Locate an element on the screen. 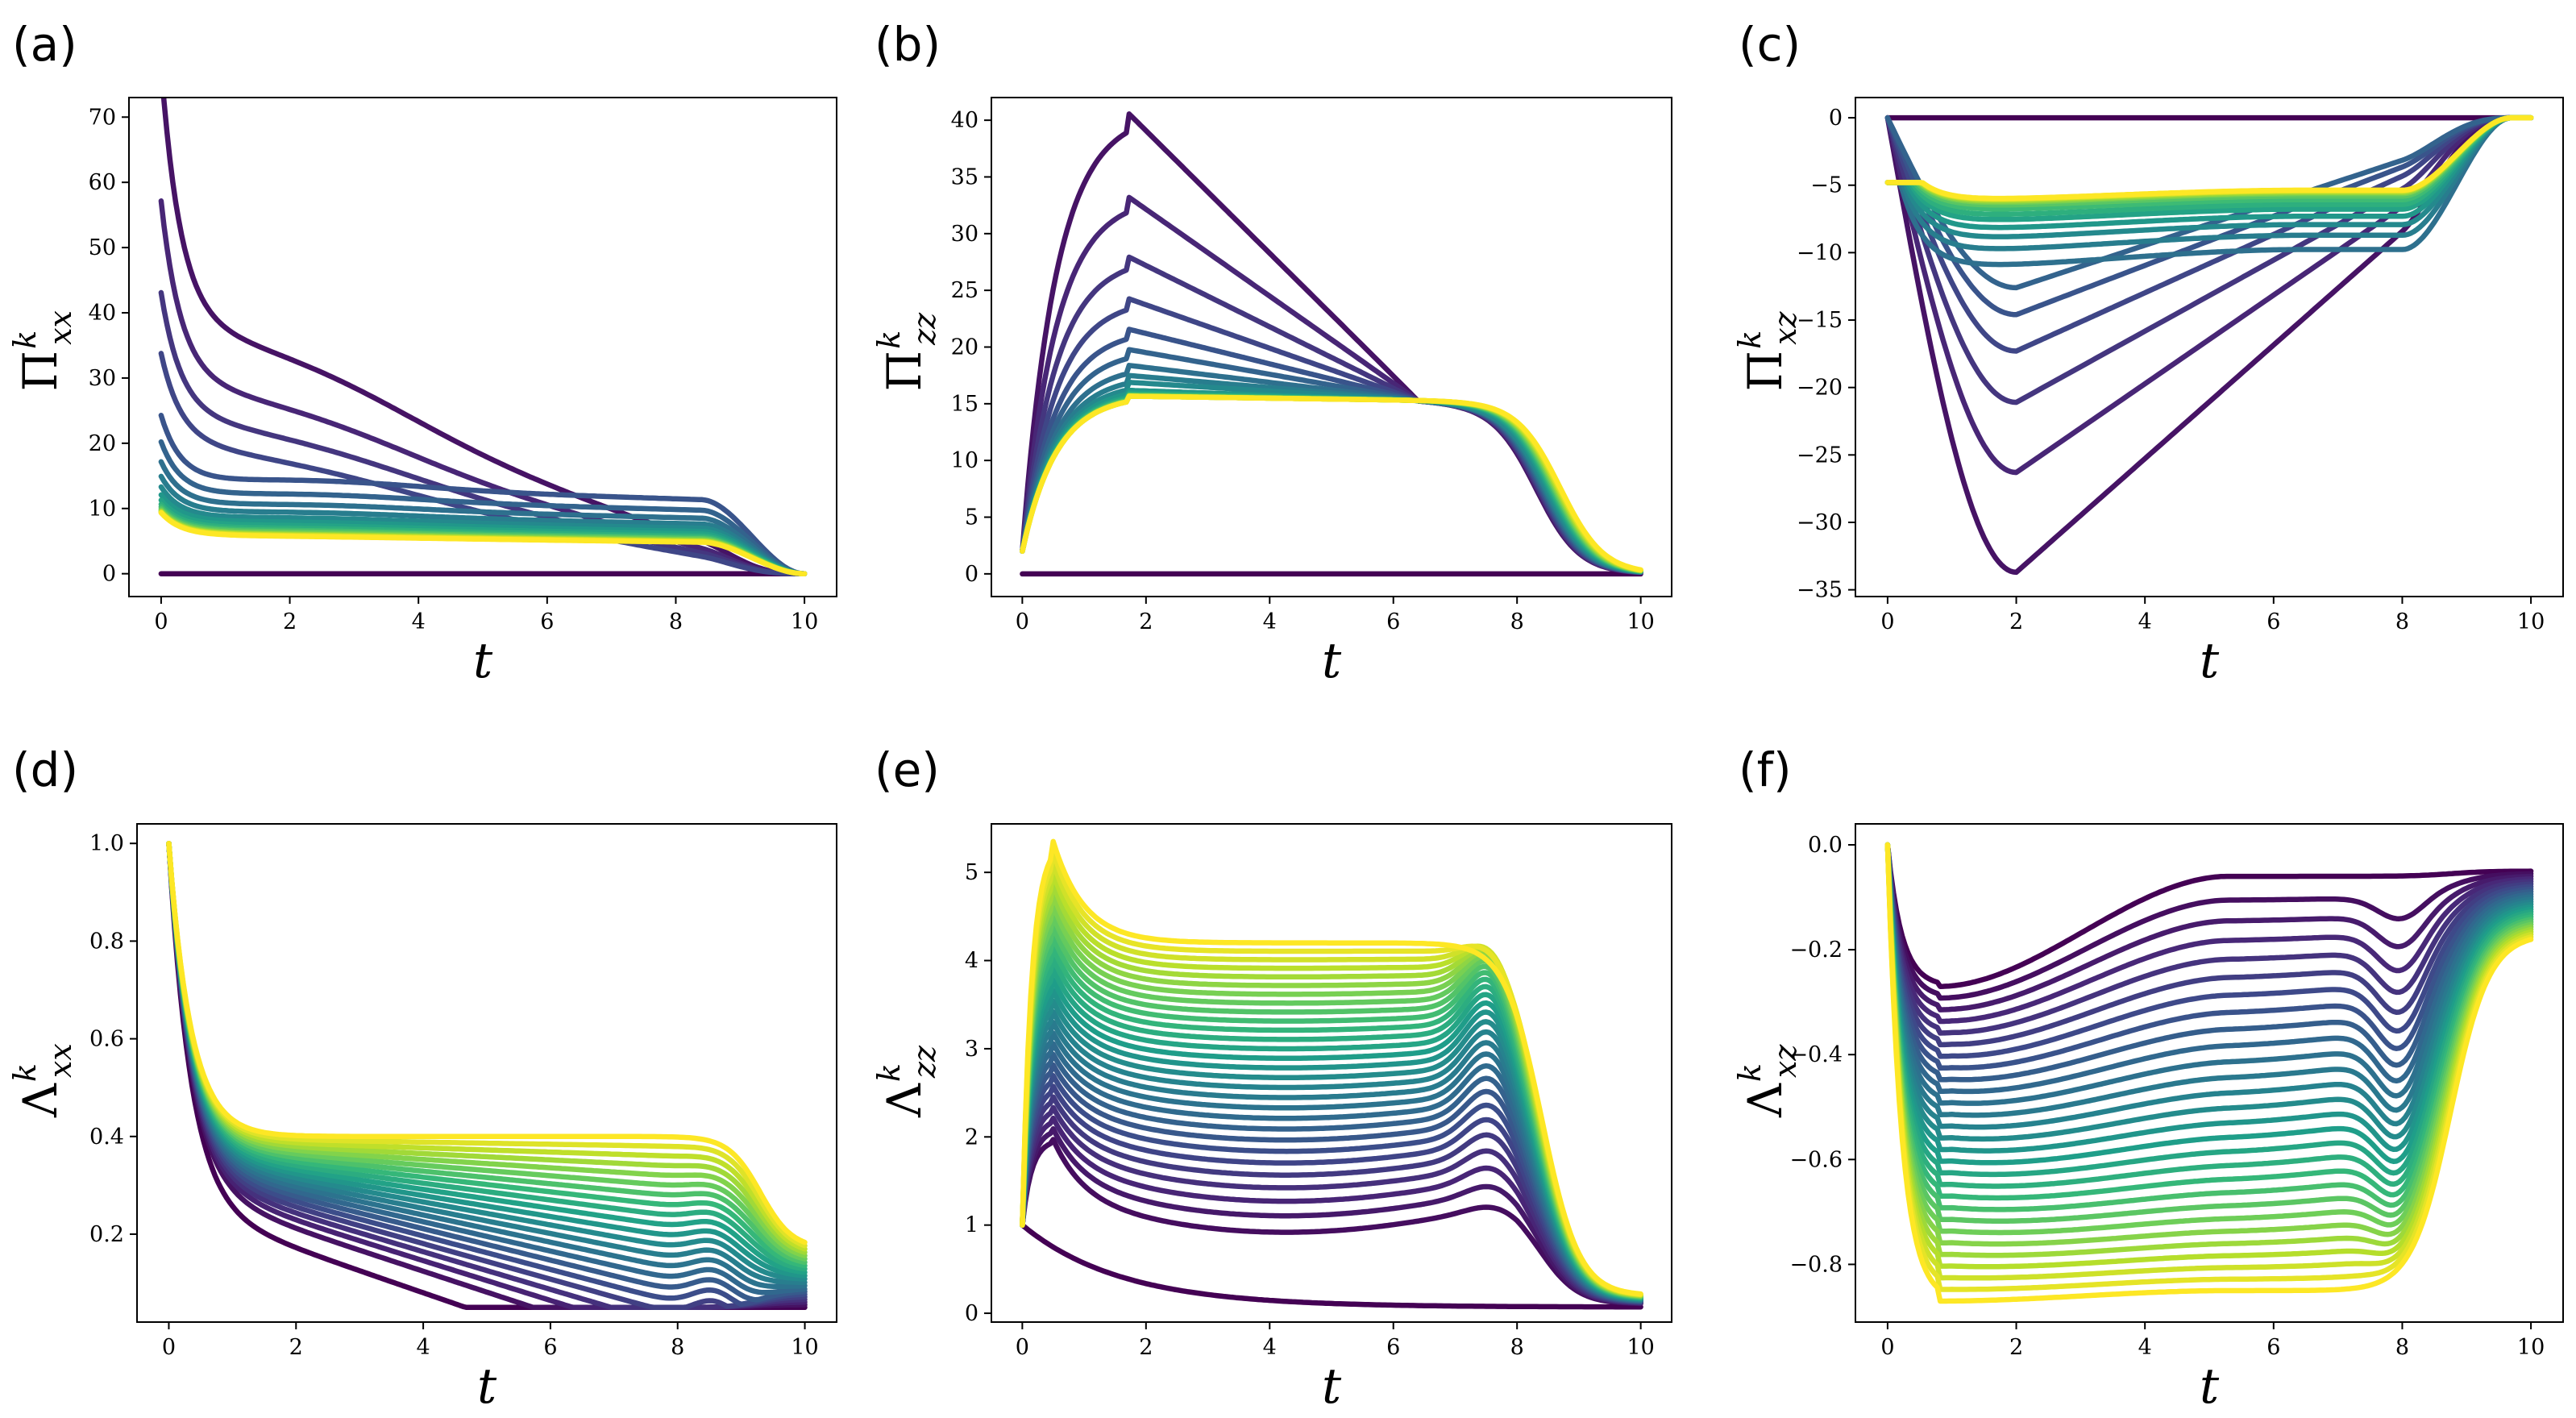 Image resolution: width=2576 pixels, height=1418 pixels. y-tick-label: 2 is located at coordinates (971, 1137).